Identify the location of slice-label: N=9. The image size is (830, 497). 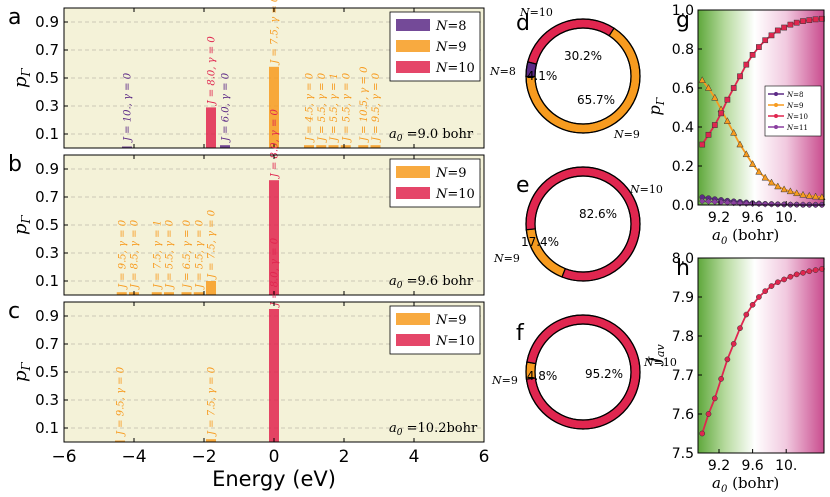
(504, 380).